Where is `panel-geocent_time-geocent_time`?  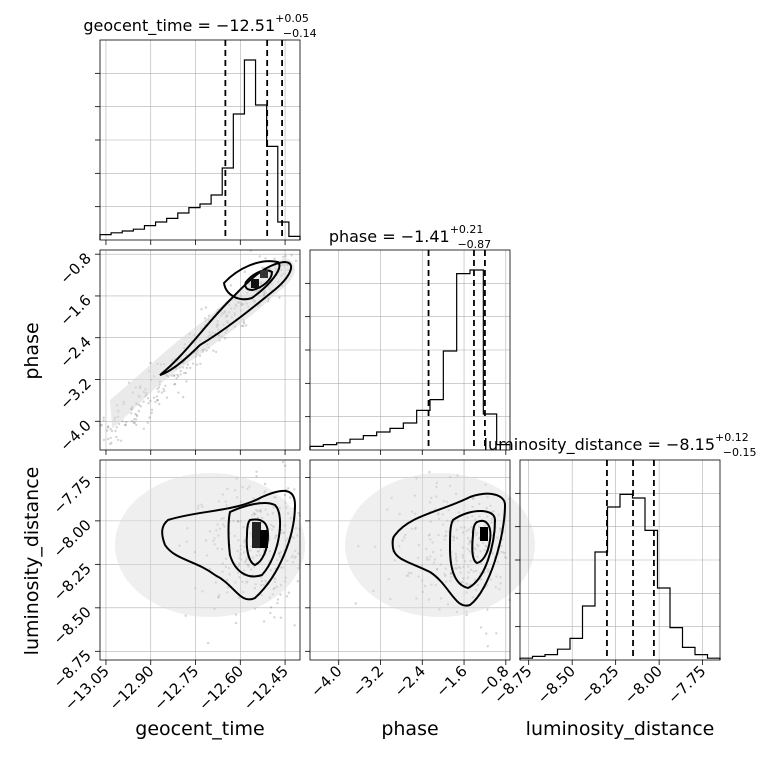
panel-geocent_time-geocent_time is located at coordinates (198, 142).